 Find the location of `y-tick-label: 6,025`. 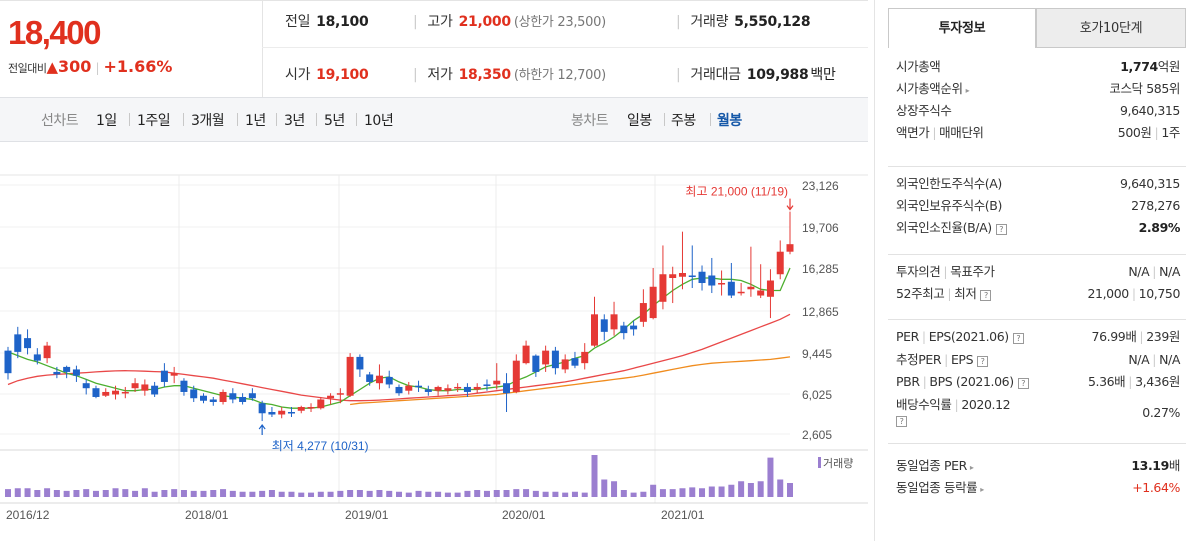

y-tick-label: 6,025 is located at coordinates (817, 395).